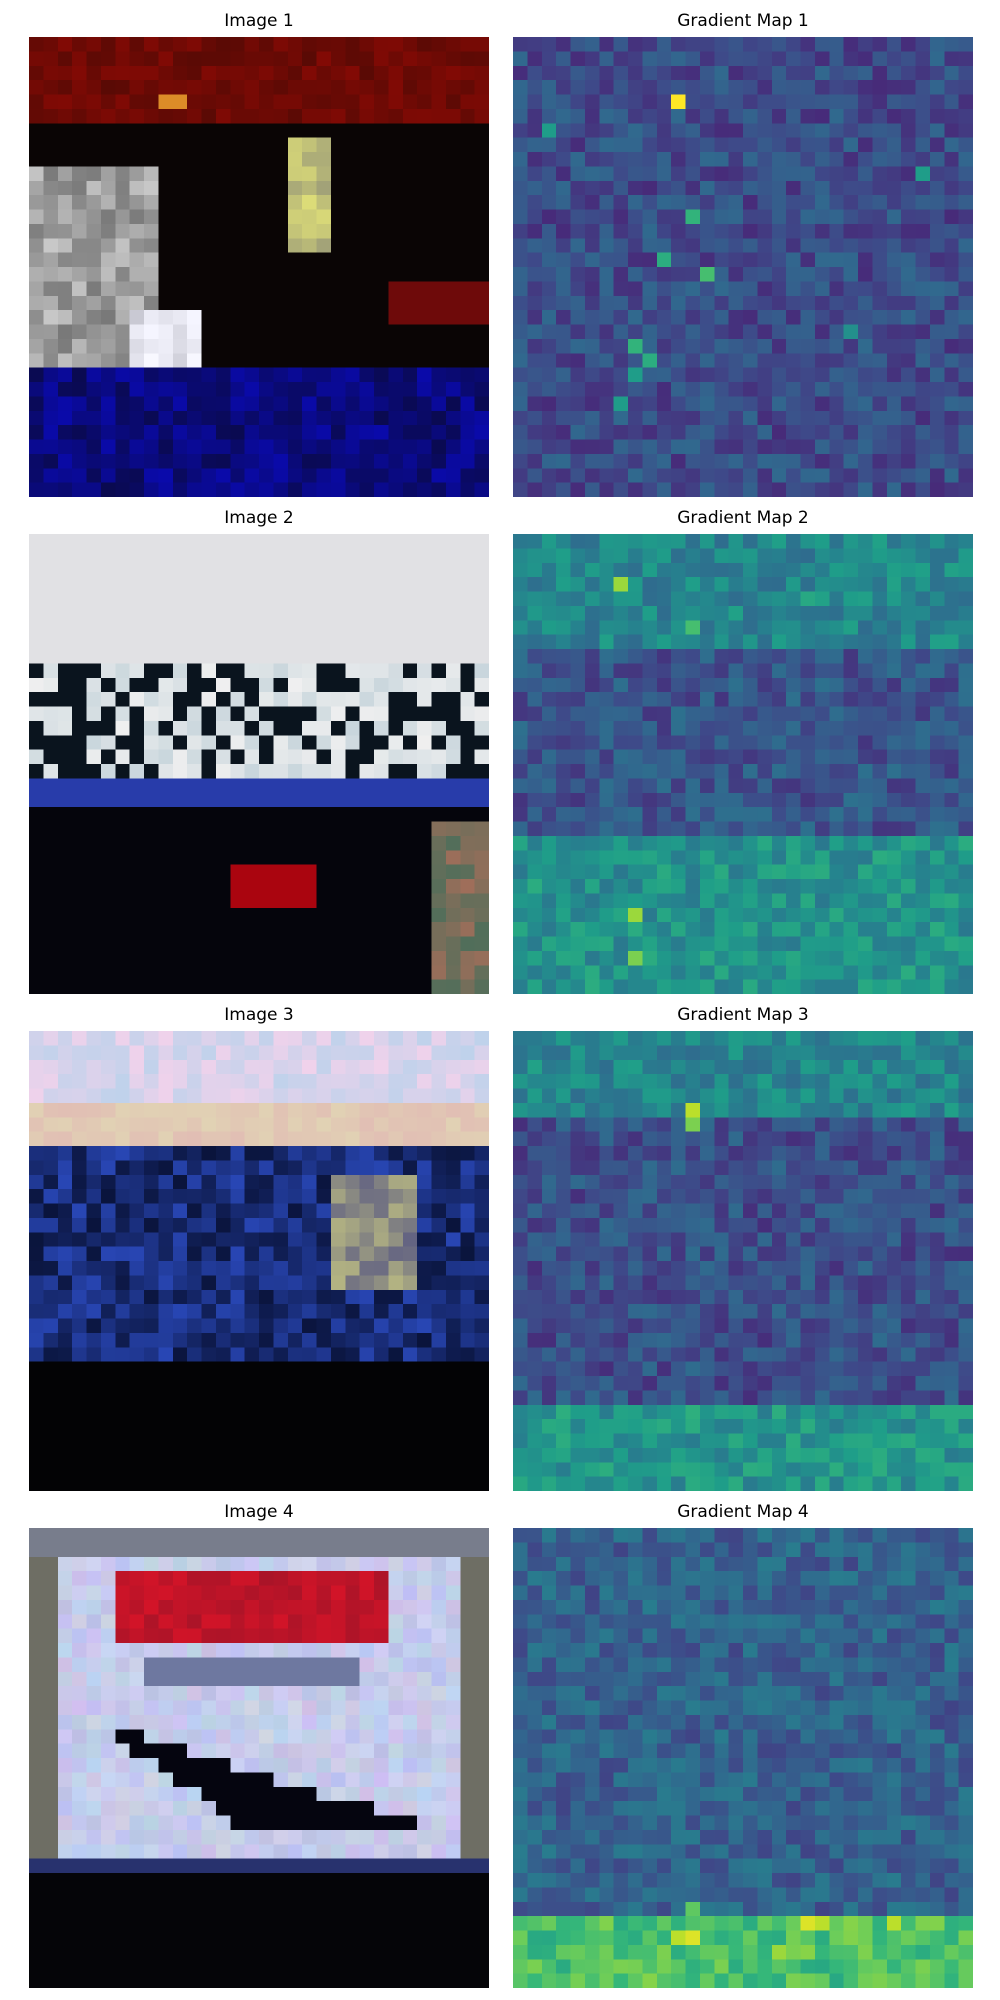 The height and width of the screenshot is (2000, 1000). Describe the element at coordinates (743, 1512) in the screenshot. I see `gradient-map-title-4: Gradient Map 4` at that location.